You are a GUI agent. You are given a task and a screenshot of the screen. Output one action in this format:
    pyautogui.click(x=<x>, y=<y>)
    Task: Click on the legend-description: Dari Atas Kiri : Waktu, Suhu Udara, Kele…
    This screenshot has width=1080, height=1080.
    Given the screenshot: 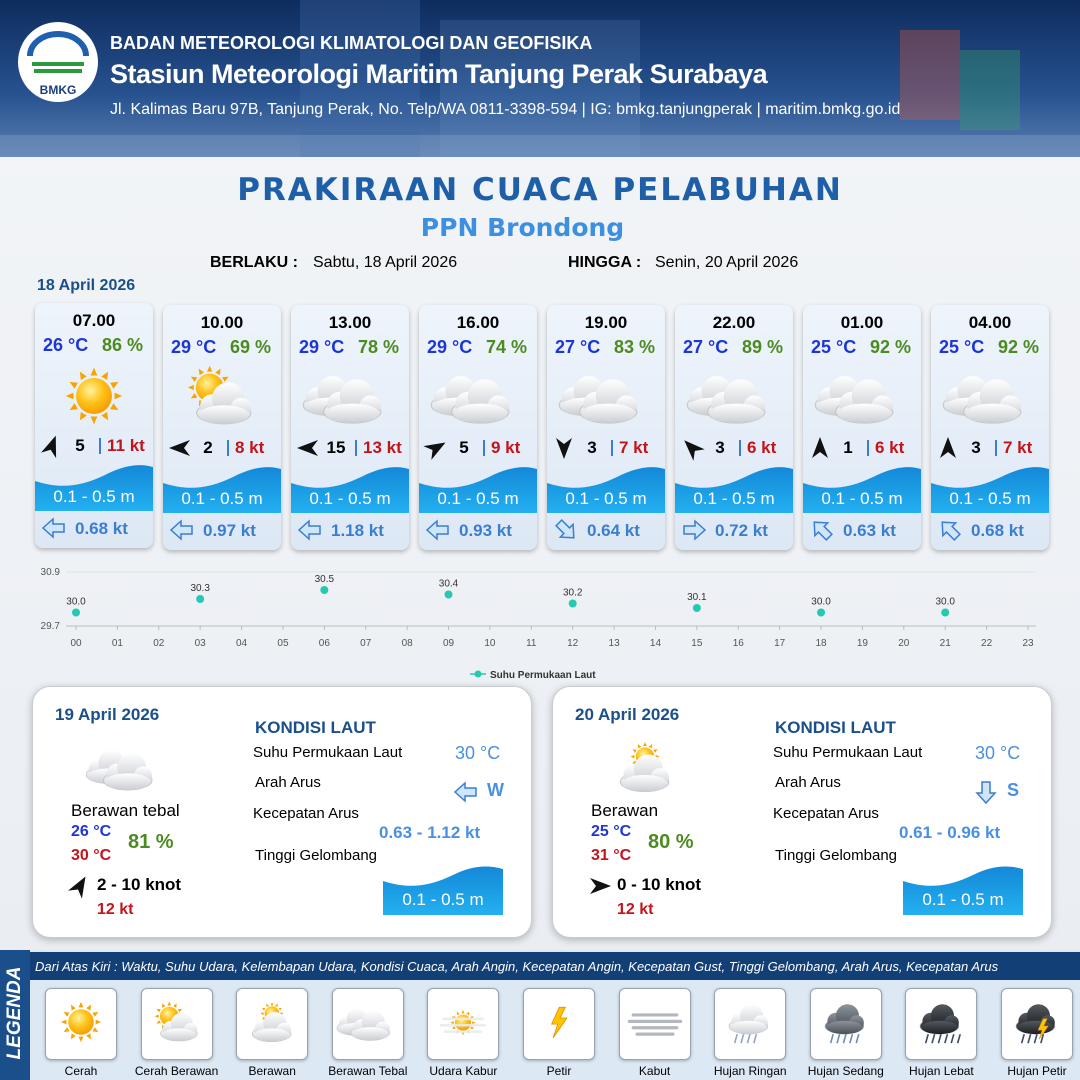 What is the action you would take?
    pyautogui.click(x=517, y=966)
    